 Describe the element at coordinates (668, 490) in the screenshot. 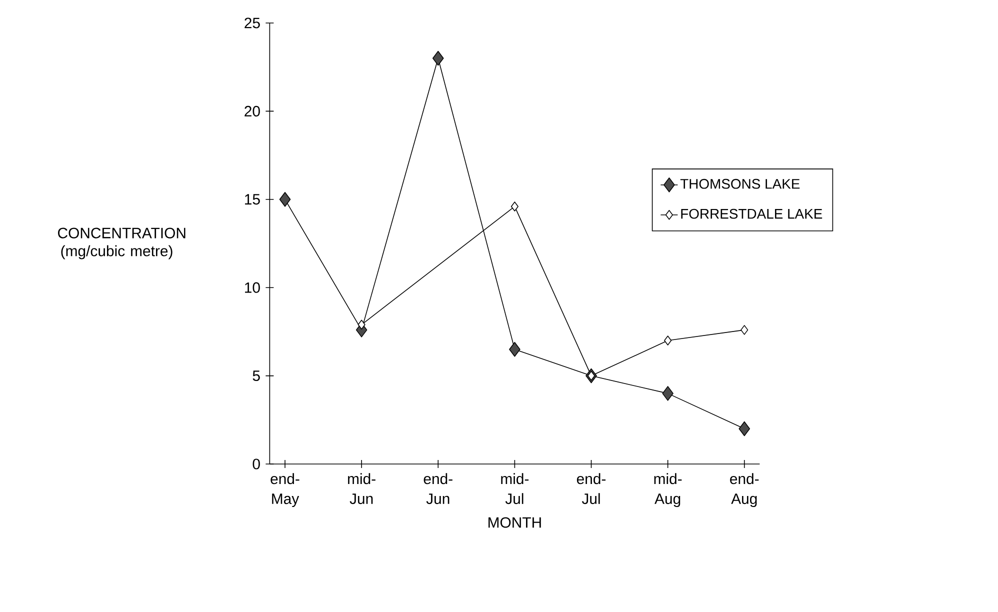

I see `x-tick-label: mid- Aug` at that location.